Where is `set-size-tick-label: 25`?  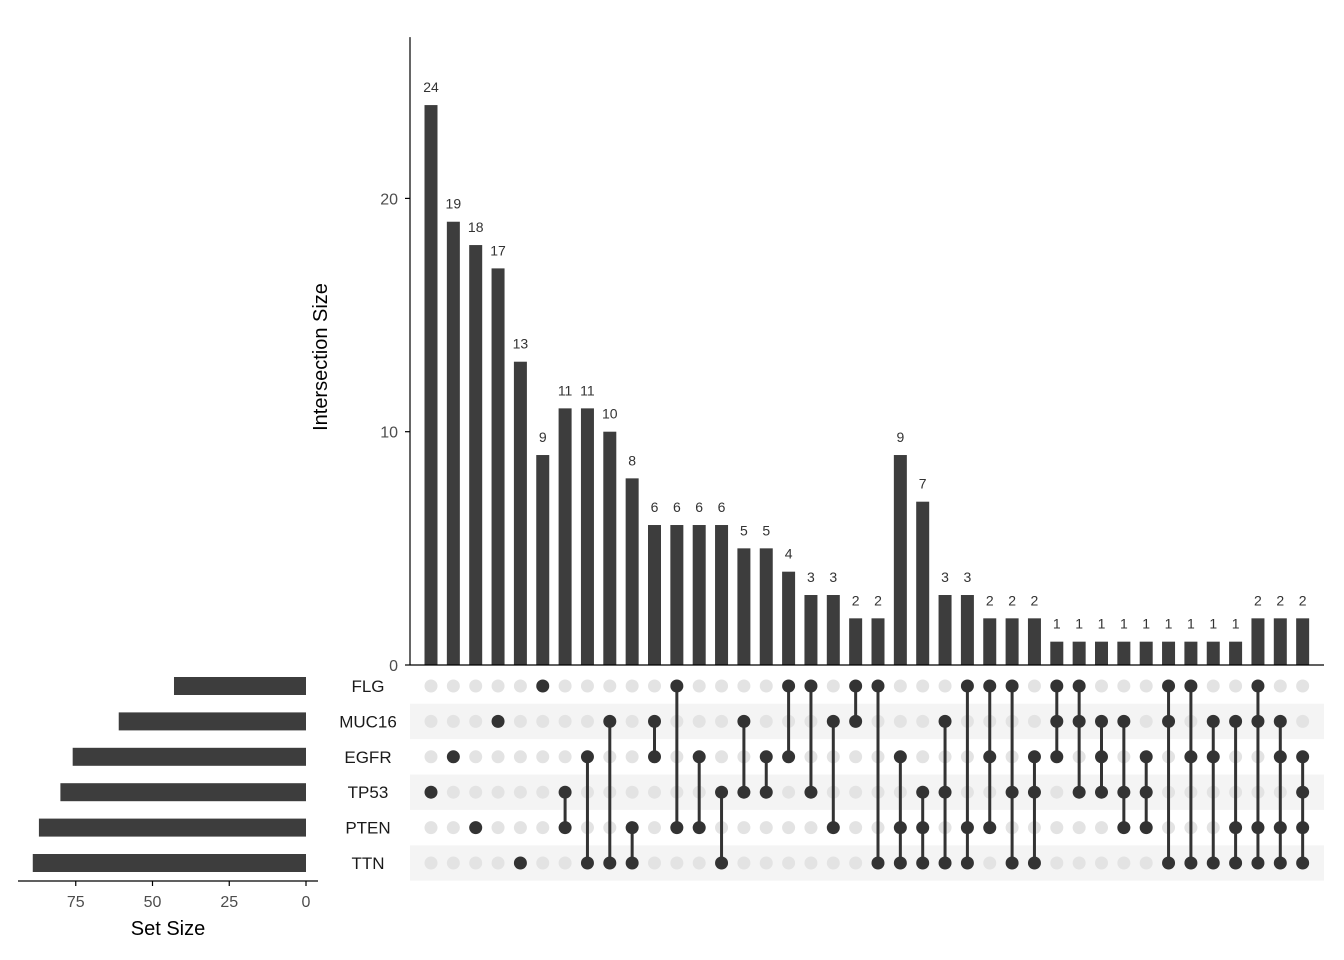 set-size-tick-label: 25 is located at coordinates (229, 902).